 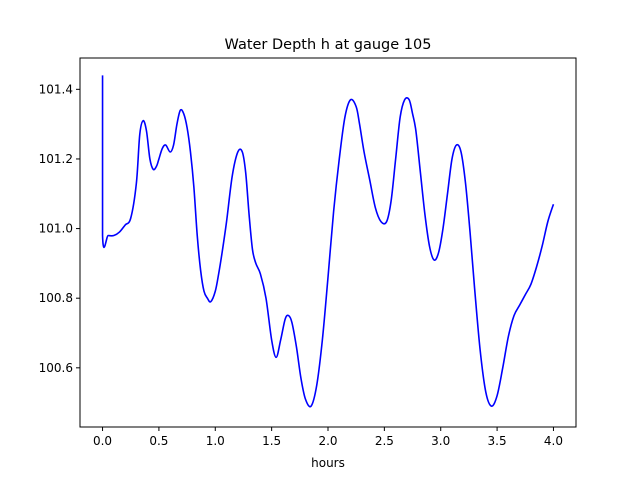 What do you see at coordinates (271, 441) in the screenshot?
I see `x-tick-label: 1.5` at bounding box center [271, 441].